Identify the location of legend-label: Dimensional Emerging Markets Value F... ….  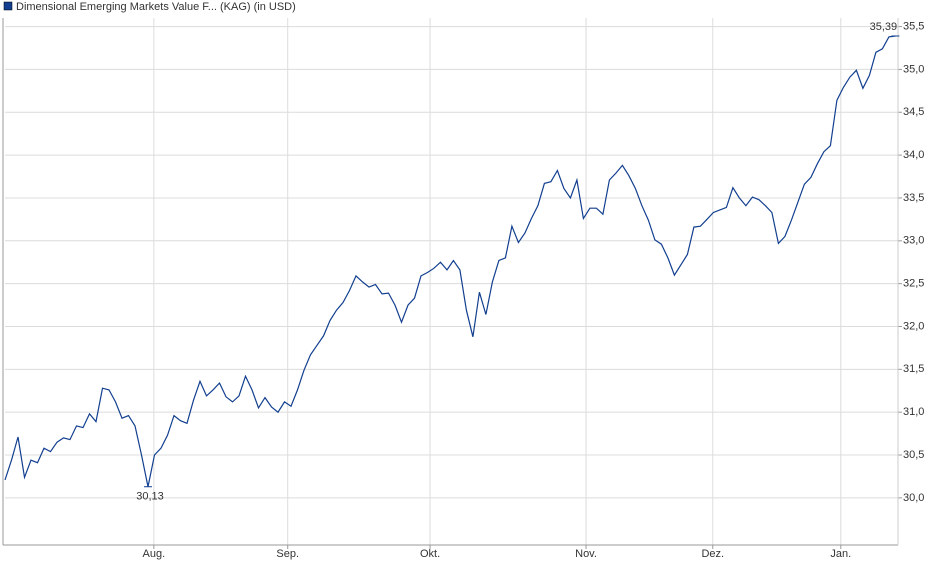
(156, 7).